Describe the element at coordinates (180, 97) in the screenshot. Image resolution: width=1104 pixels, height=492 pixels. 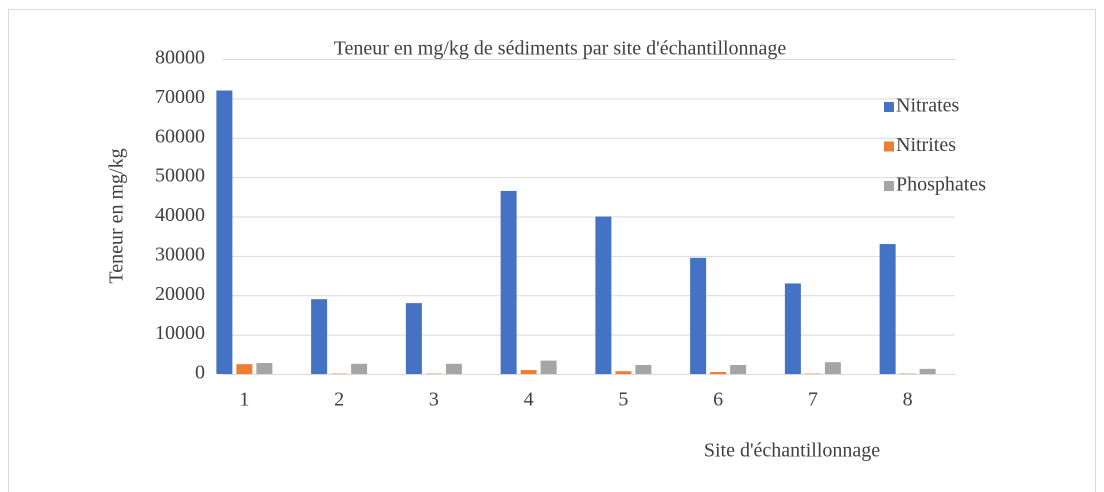
I see `y-tick-label: 70000` at that location.